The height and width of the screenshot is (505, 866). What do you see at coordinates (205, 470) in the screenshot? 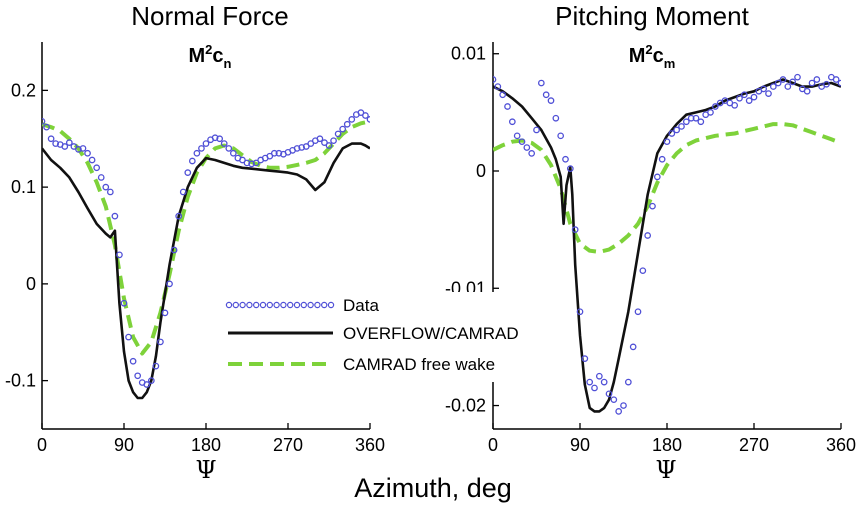
I see `x-axis-label: Ψ` at bounding box center [205, 470].